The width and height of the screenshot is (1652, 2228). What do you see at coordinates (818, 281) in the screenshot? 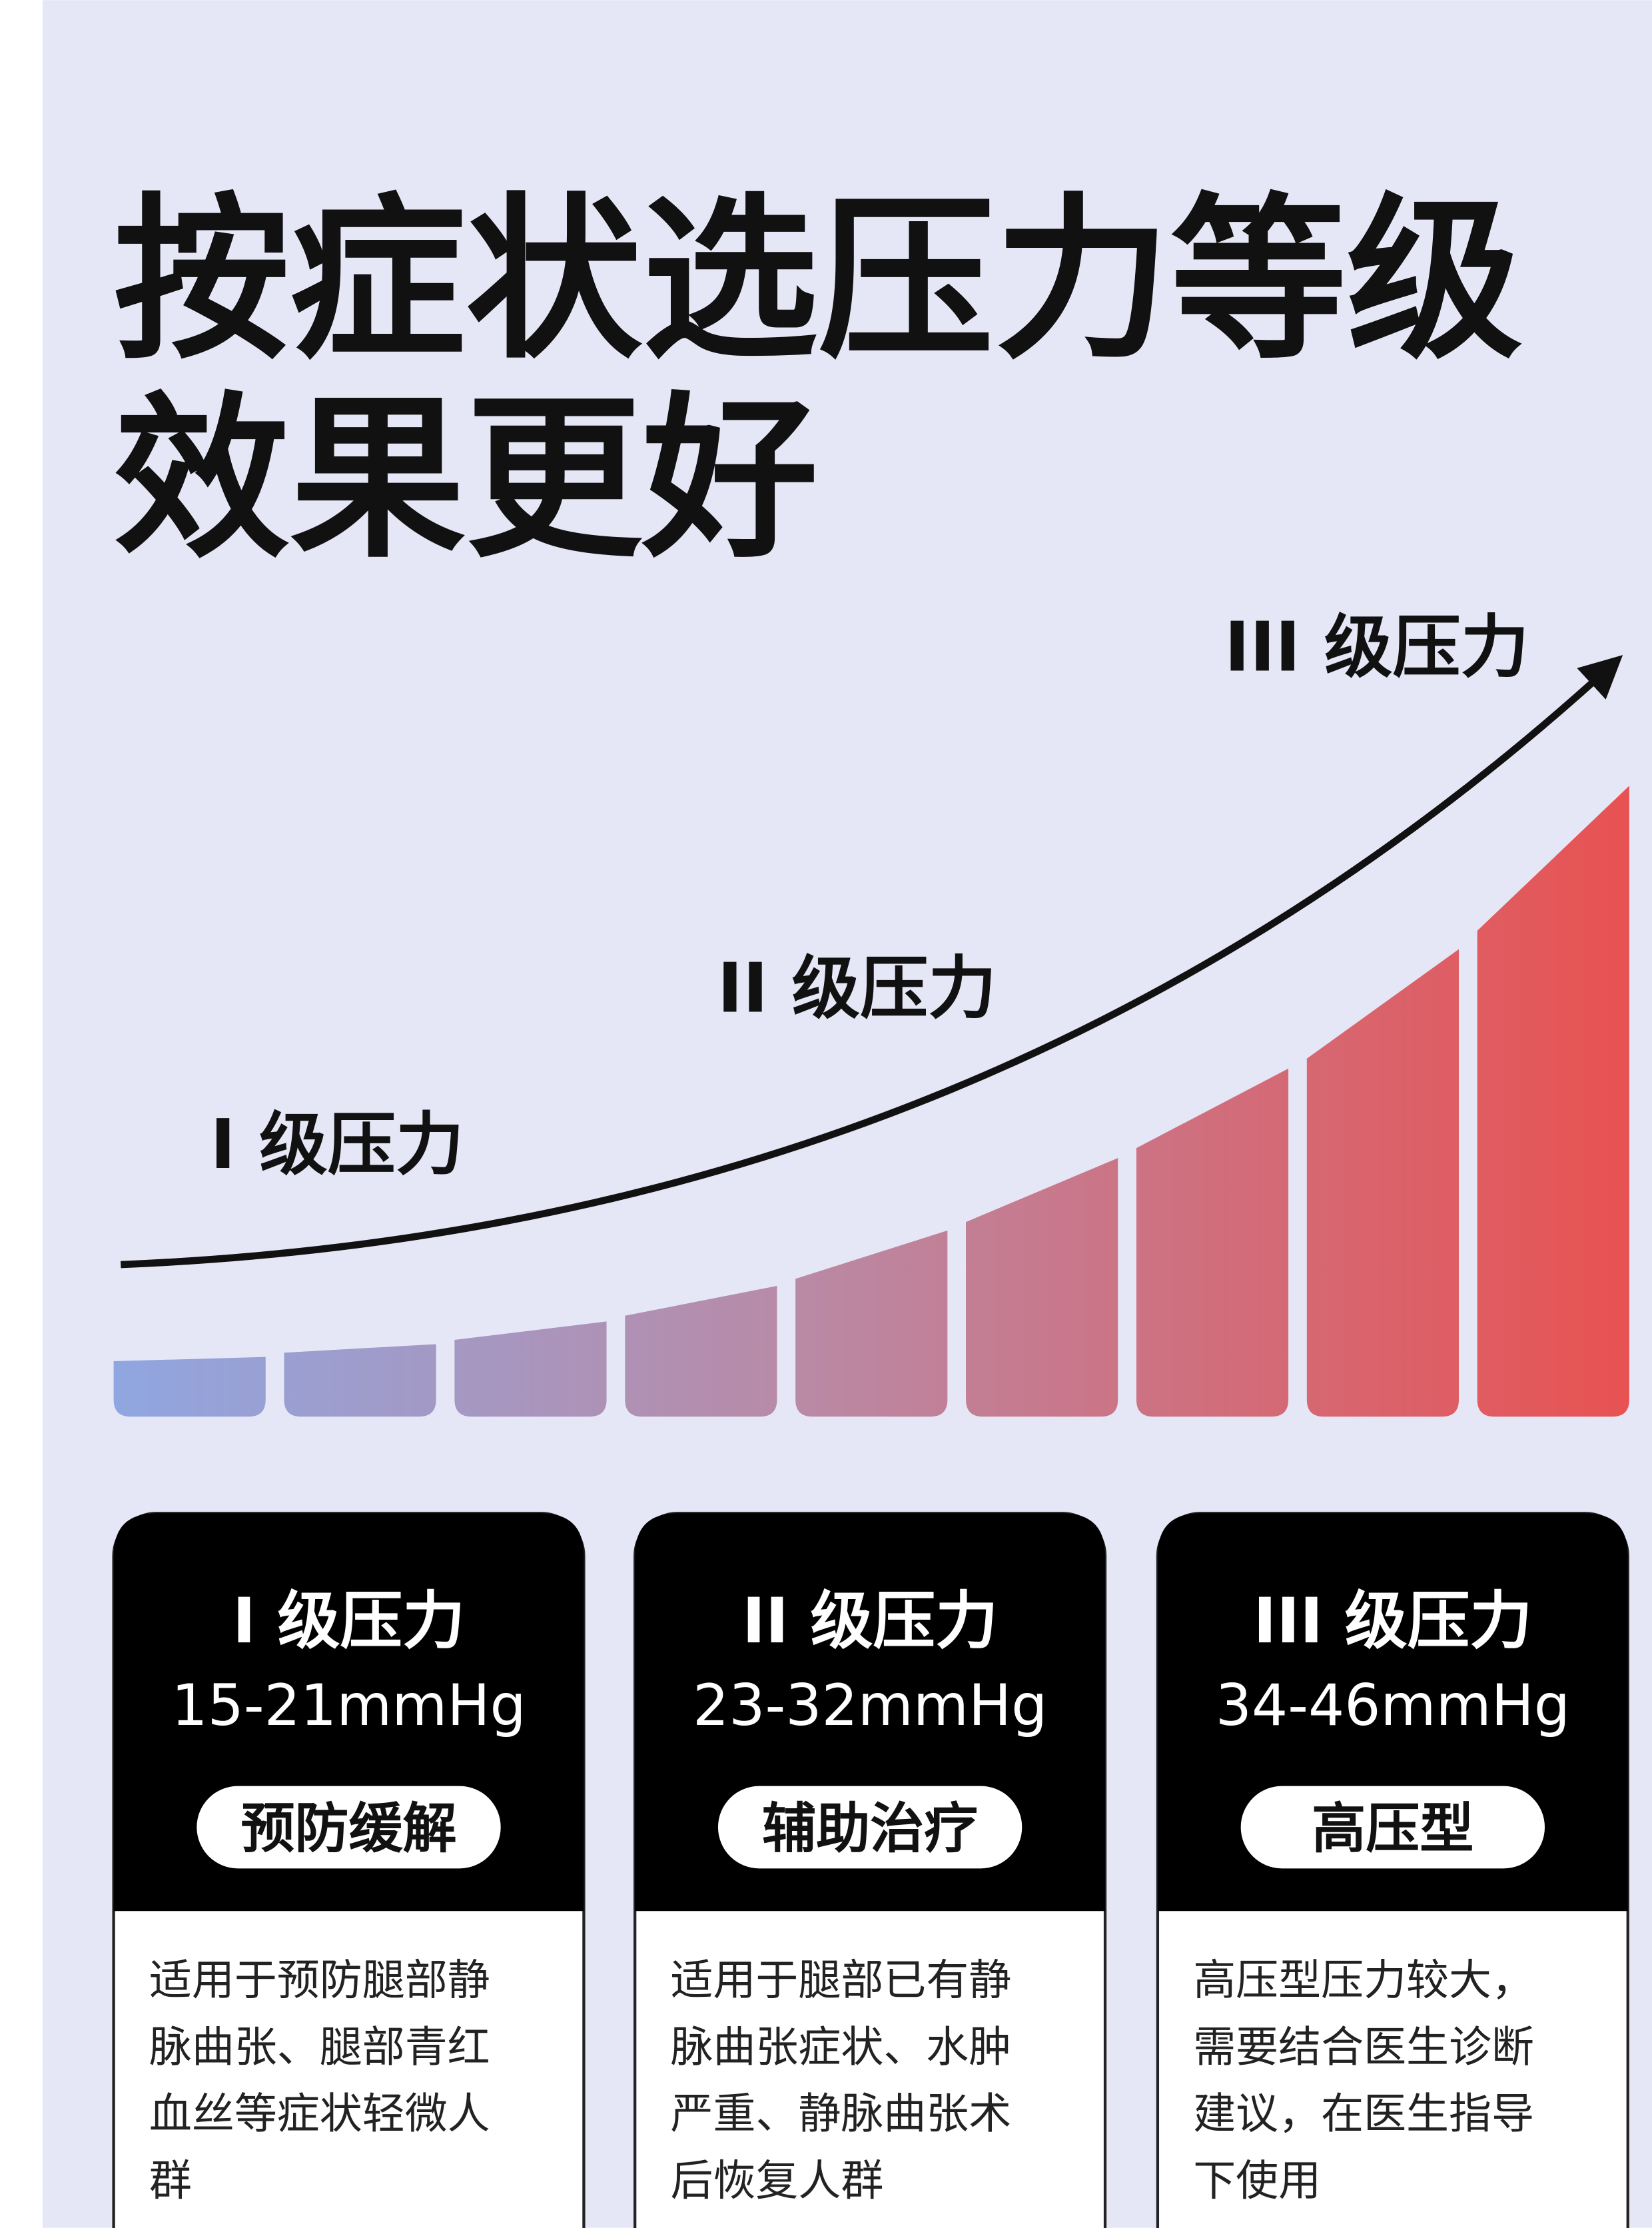
I see `title-line: 按症状选压力等级` at bounding box center [818, 281].